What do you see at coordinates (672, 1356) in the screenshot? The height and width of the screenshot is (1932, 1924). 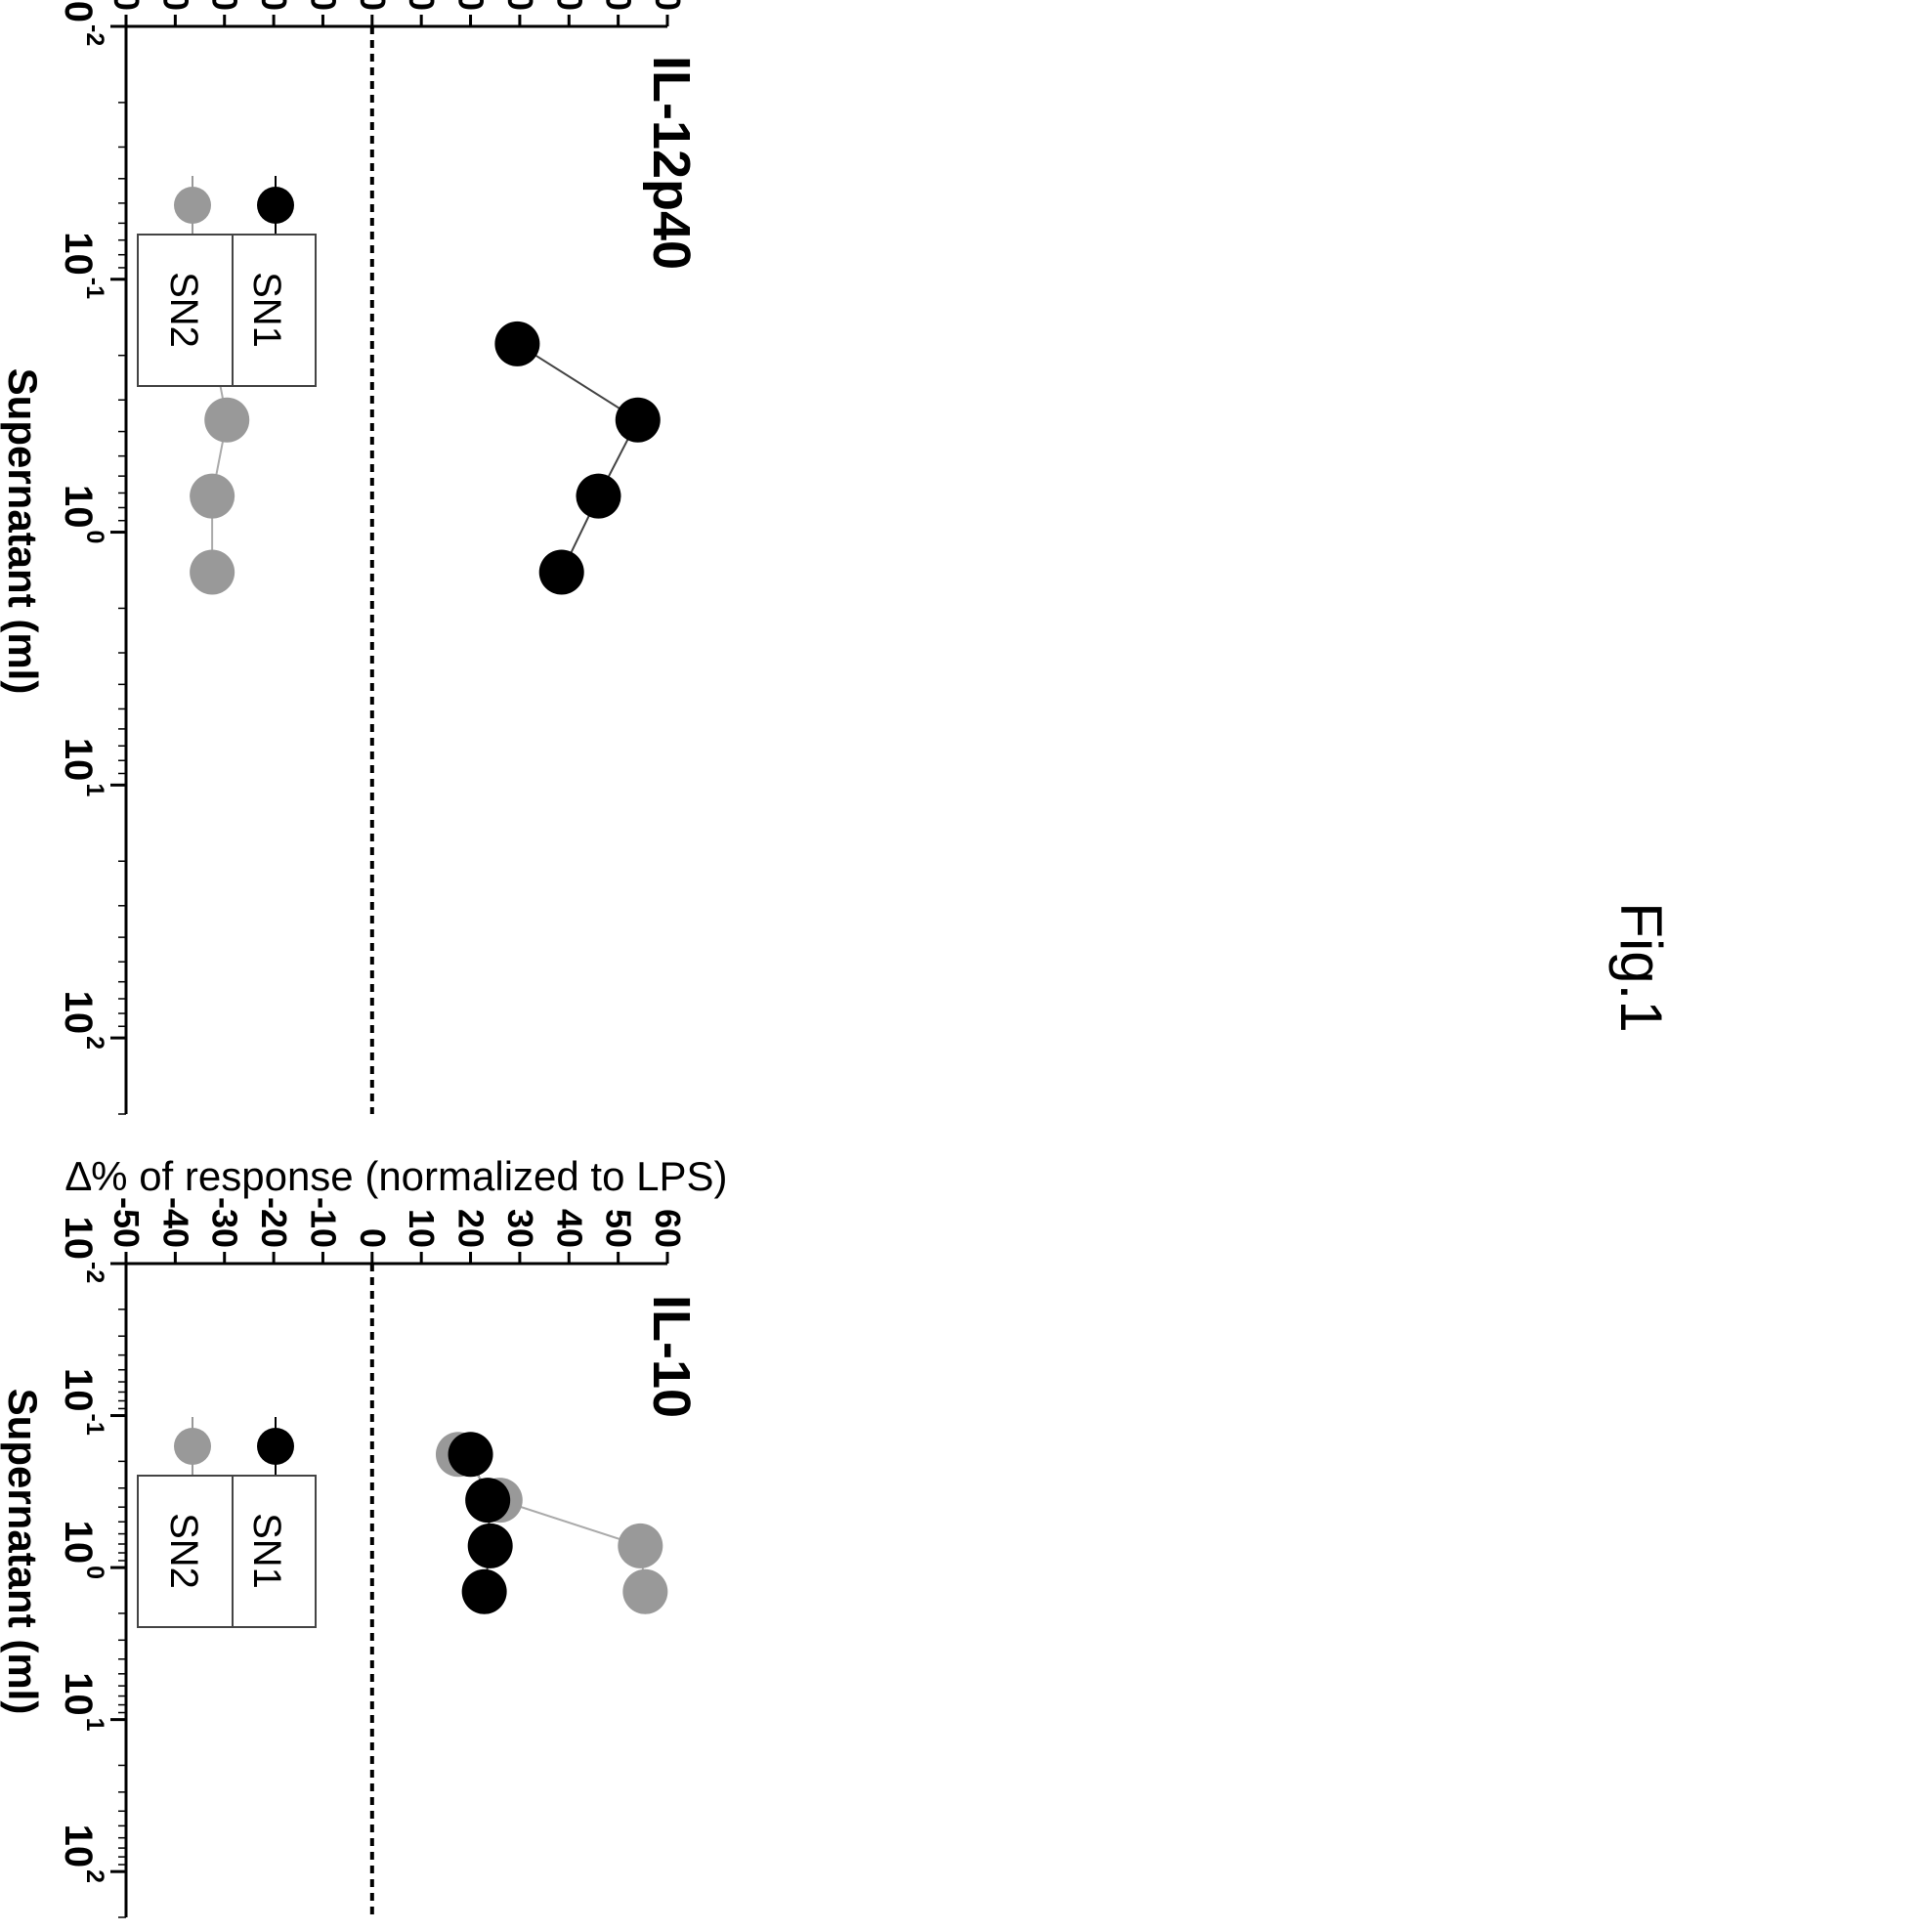 I see `chart-title: IL-10` at bounding box center [672, 1356].